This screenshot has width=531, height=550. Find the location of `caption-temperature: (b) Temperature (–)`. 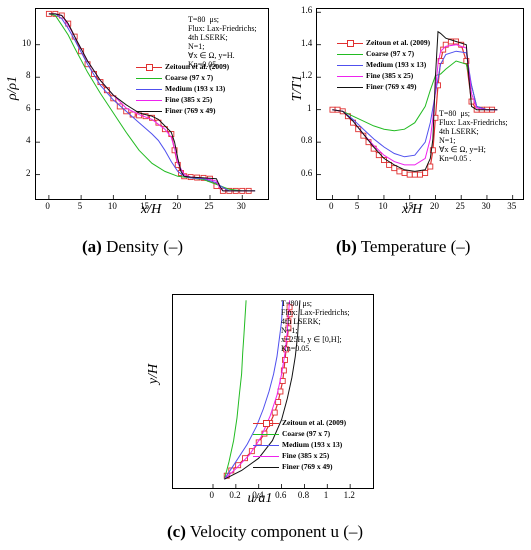

caption-temperature: (b) Temperature (–) is located at coordinates (403, 246).